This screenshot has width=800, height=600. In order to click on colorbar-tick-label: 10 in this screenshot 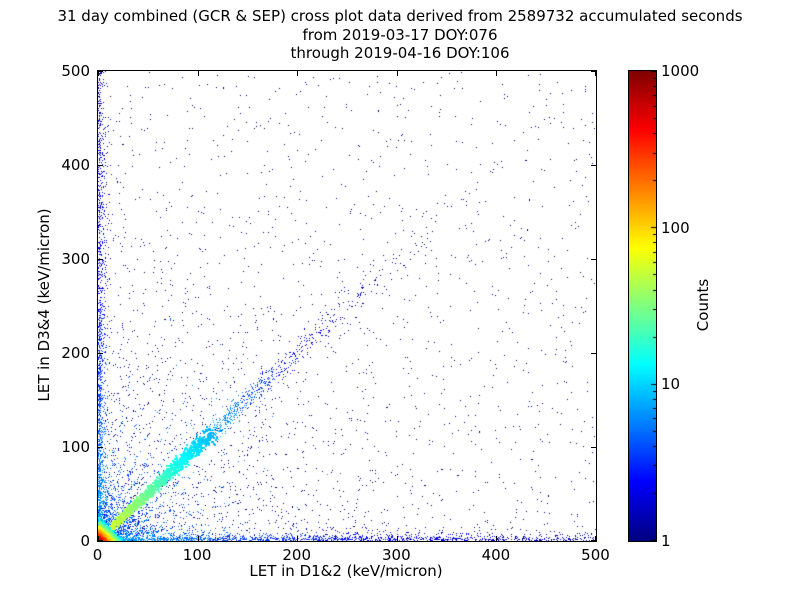, I will do `click(671, 384)`.